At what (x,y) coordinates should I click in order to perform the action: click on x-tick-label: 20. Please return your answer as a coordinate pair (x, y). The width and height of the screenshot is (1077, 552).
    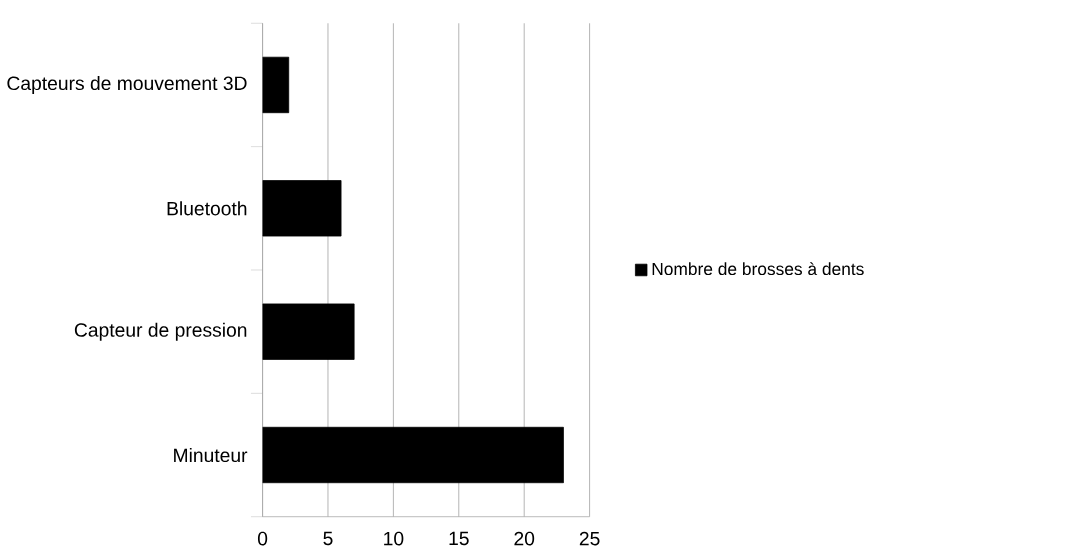
    Looking at the image, I should click on (524, 538).